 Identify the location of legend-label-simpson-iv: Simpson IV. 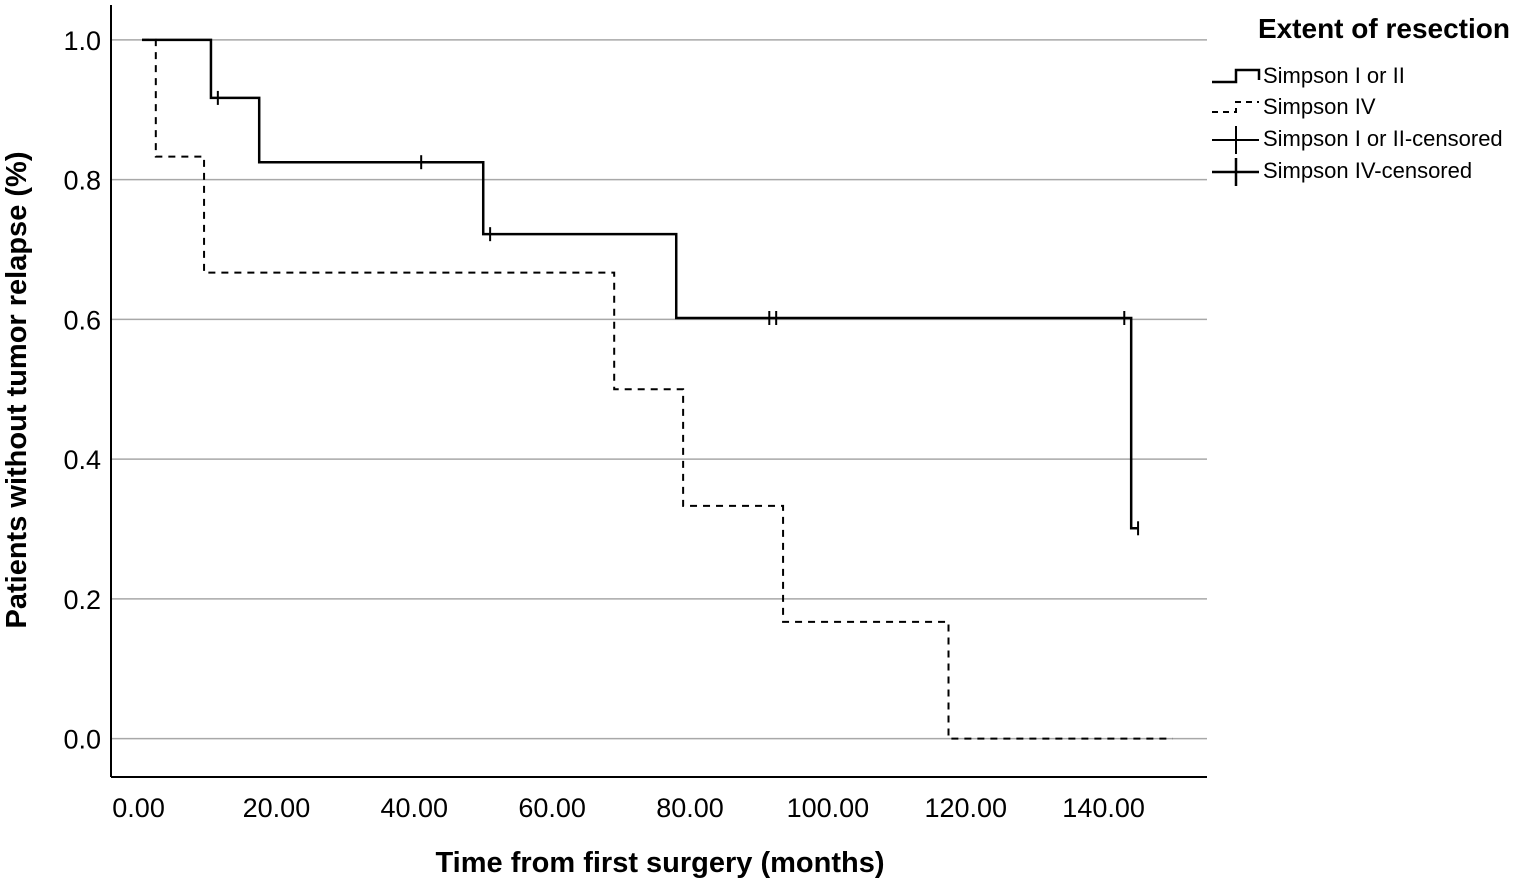
(1319, 106).